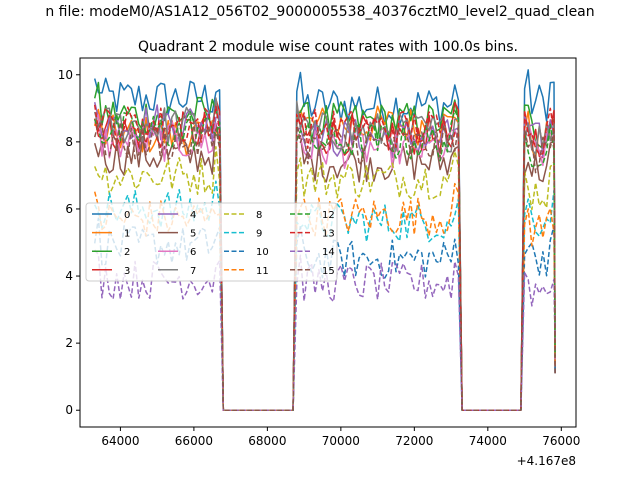 Image resolution: width=640 pixels, height=480 pixels. What do you see at coordinates (193, 252) in the screenshot?
I see `legend-label-6: 6` at bounding box center [193, 252].